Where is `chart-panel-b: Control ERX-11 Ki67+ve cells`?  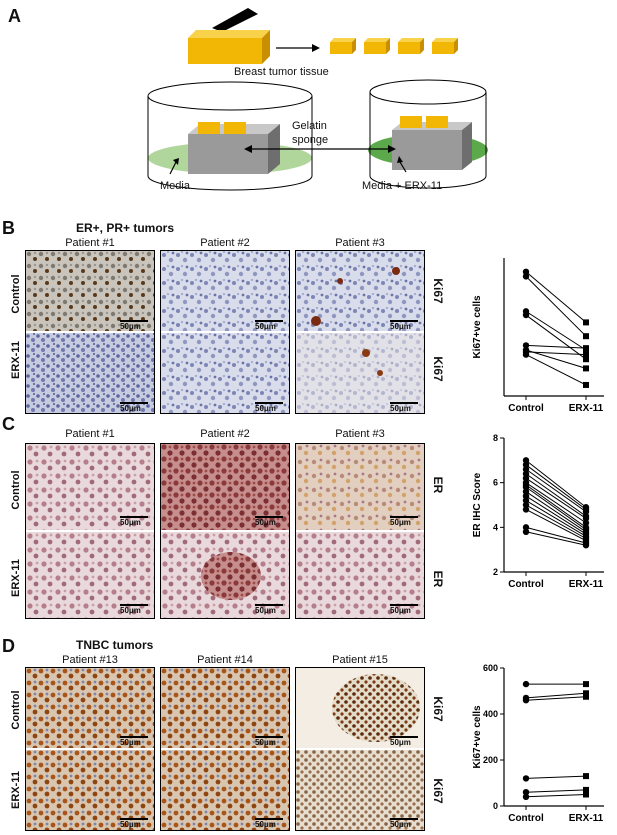
chart-panel-b: Control ERX-11 Ki67+ve cells is located at coordinates (538, 336).